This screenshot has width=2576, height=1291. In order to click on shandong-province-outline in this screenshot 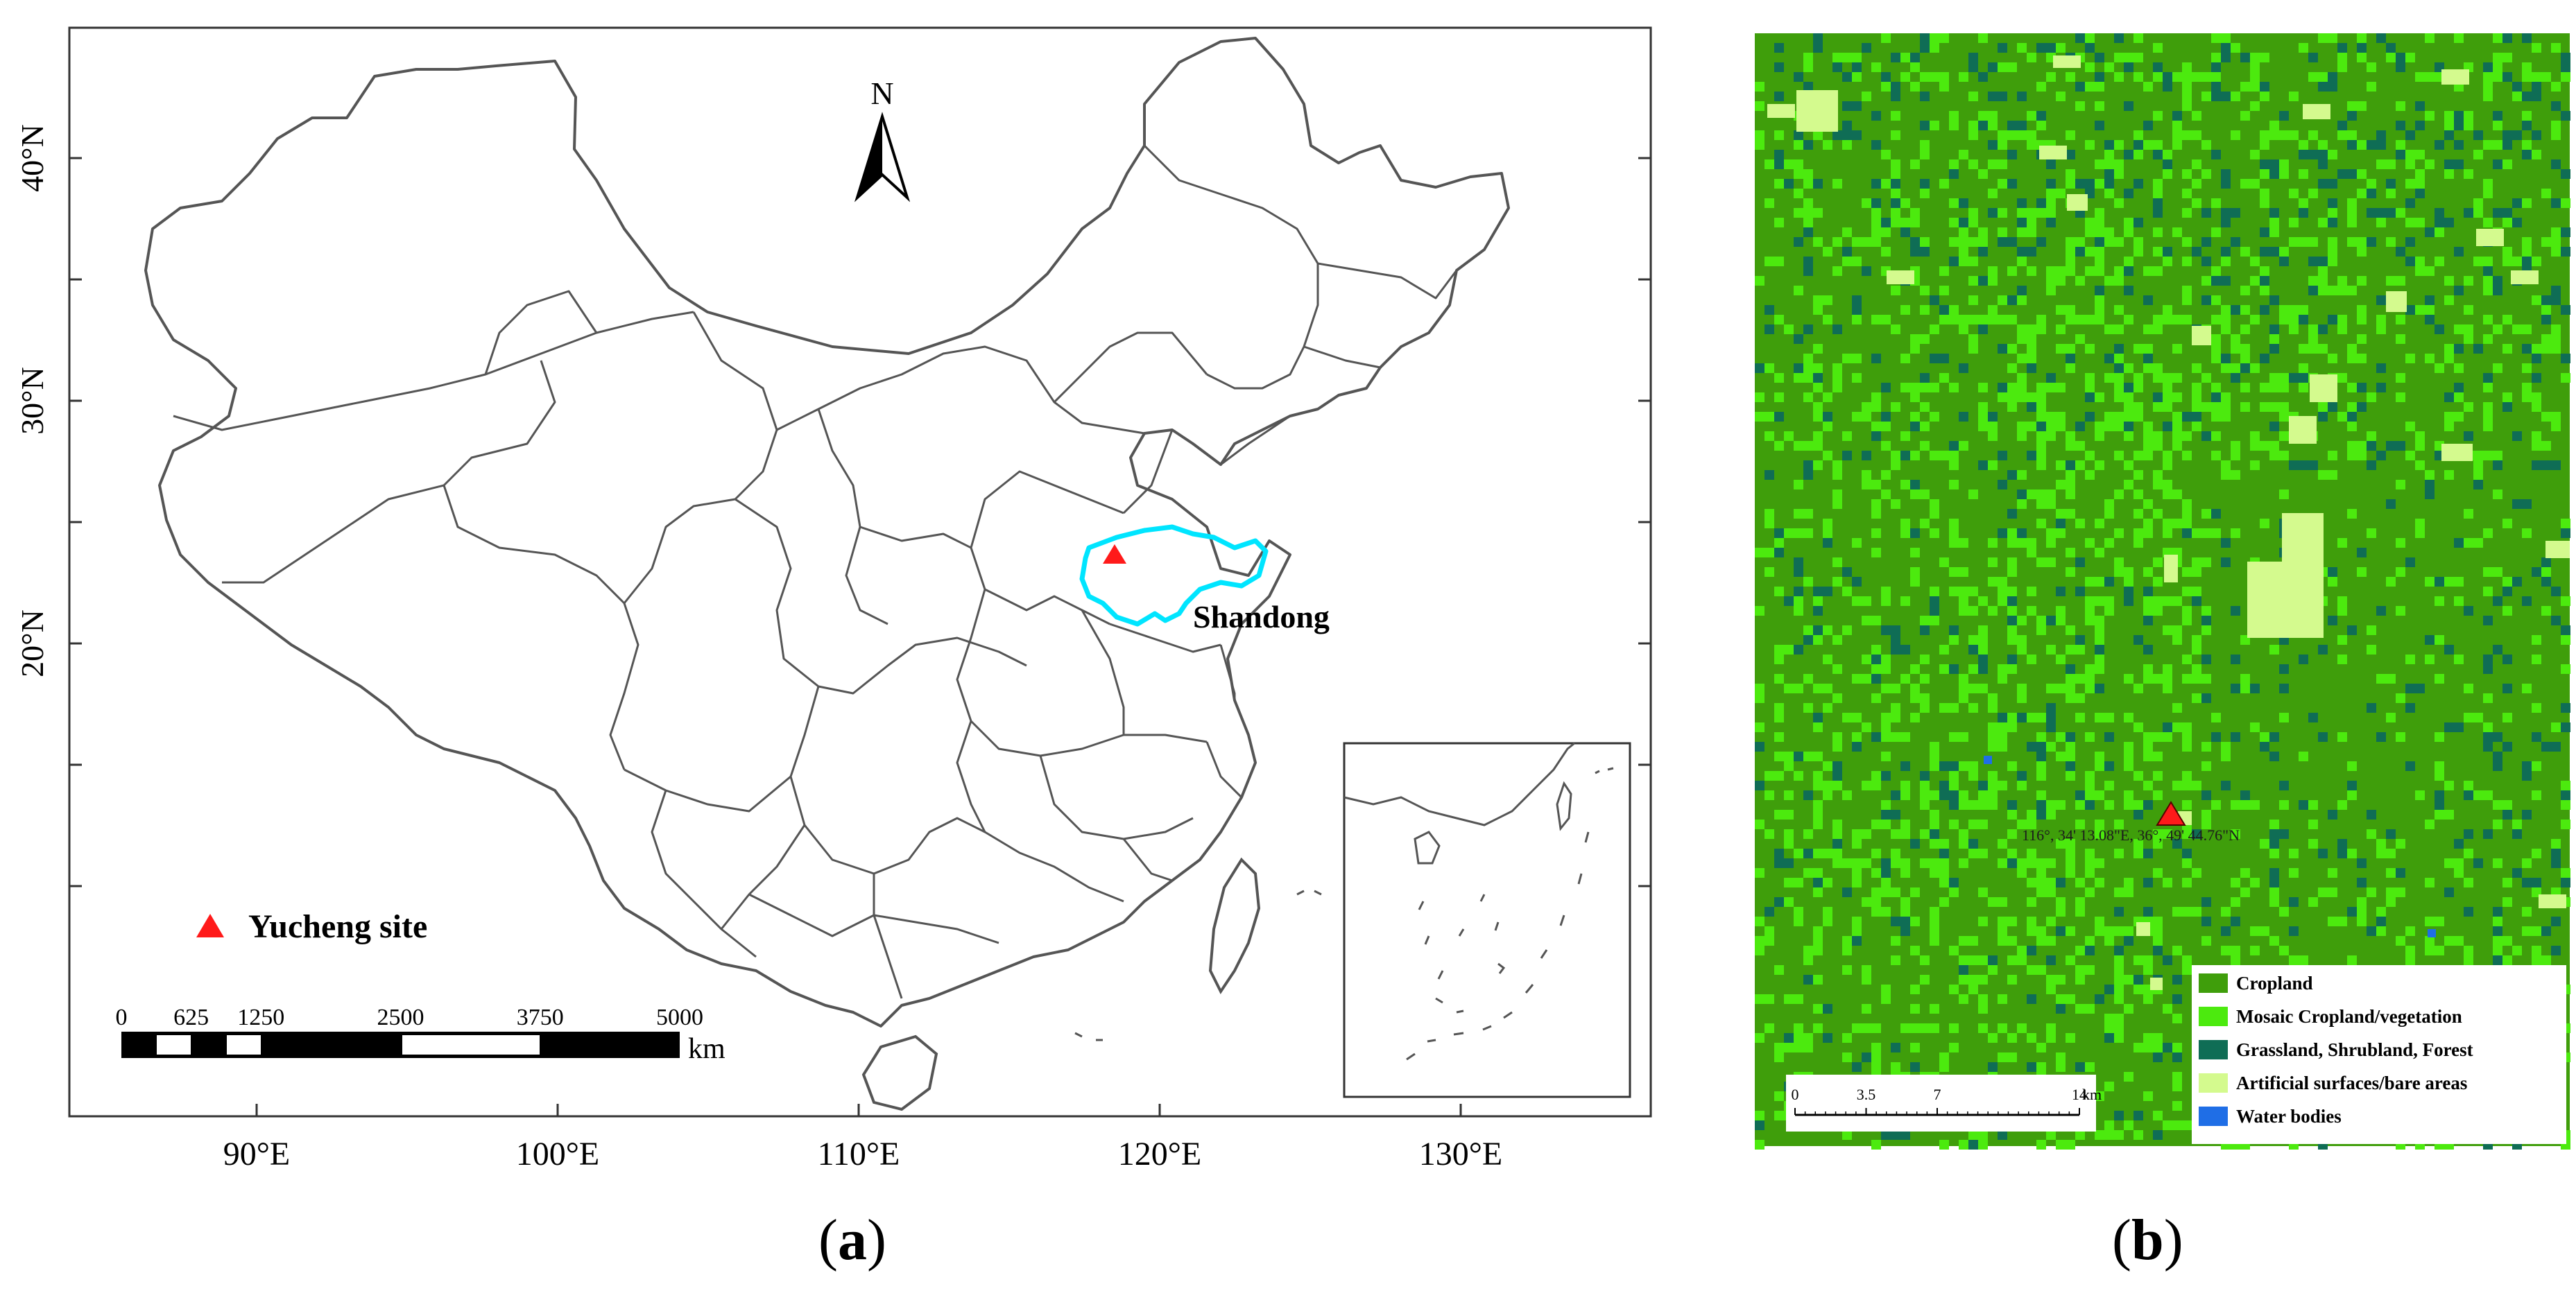, I will do `click(1174, 575)`.